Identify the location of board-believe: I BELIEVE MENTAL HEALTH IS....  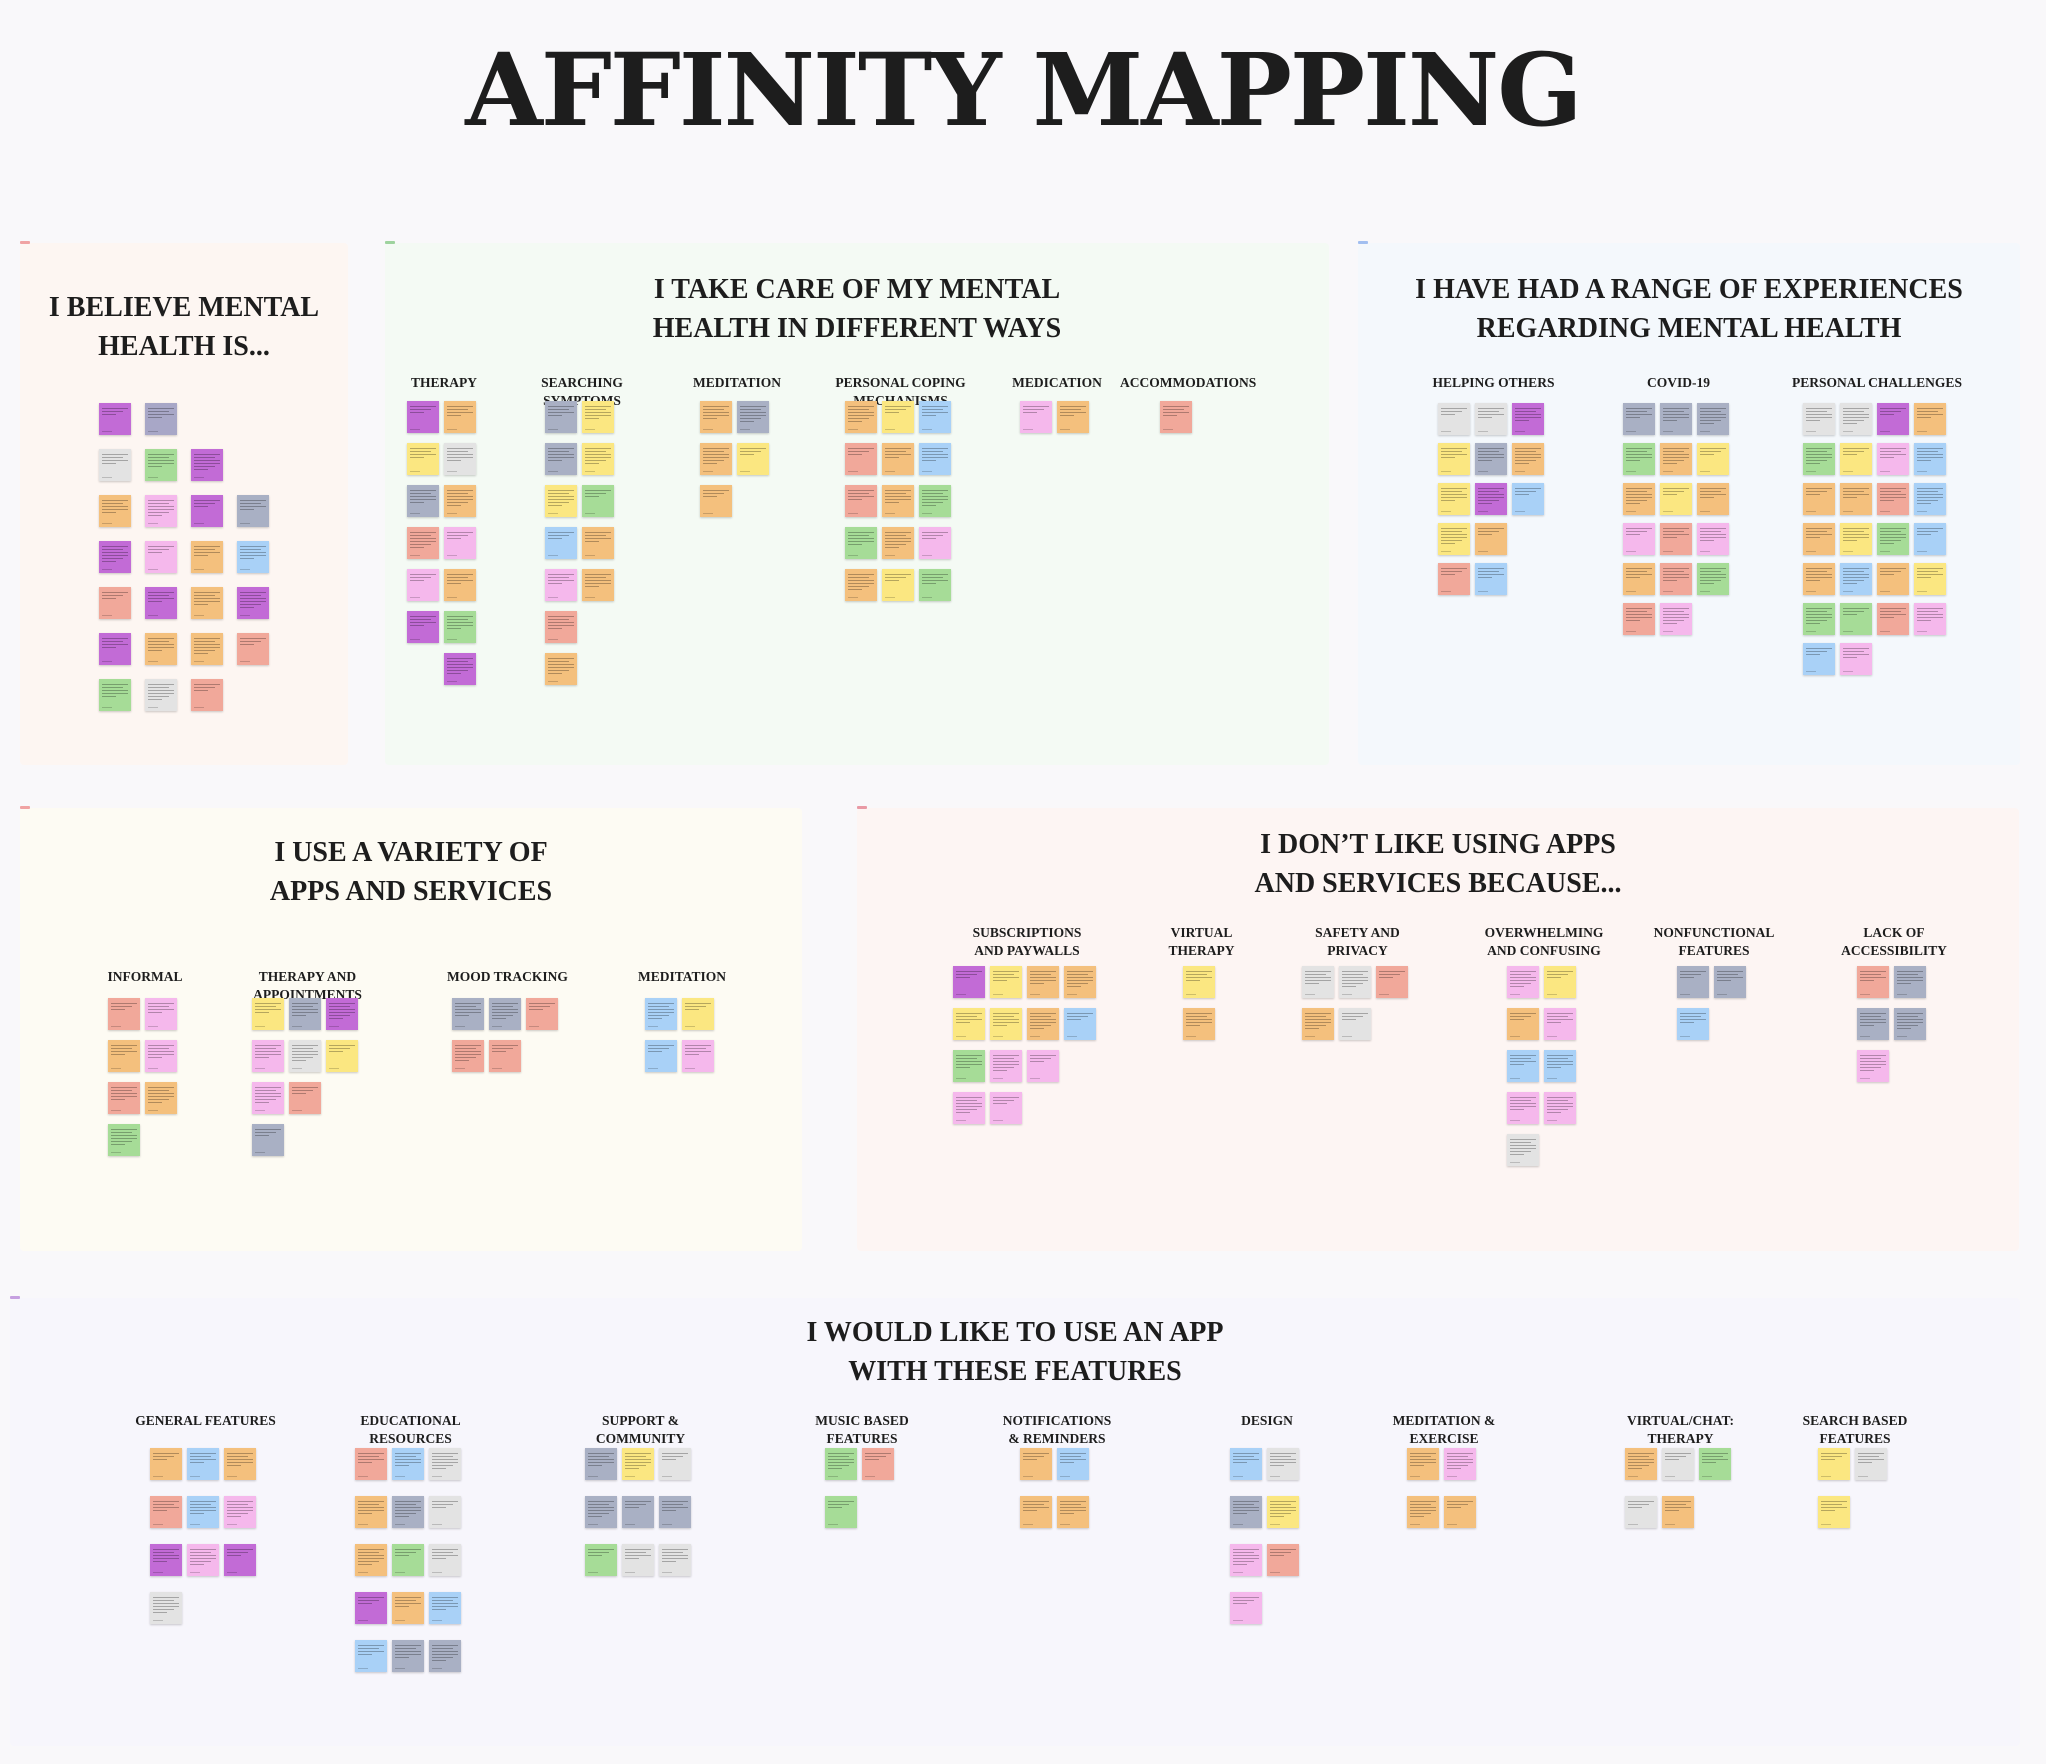
(184, 503).